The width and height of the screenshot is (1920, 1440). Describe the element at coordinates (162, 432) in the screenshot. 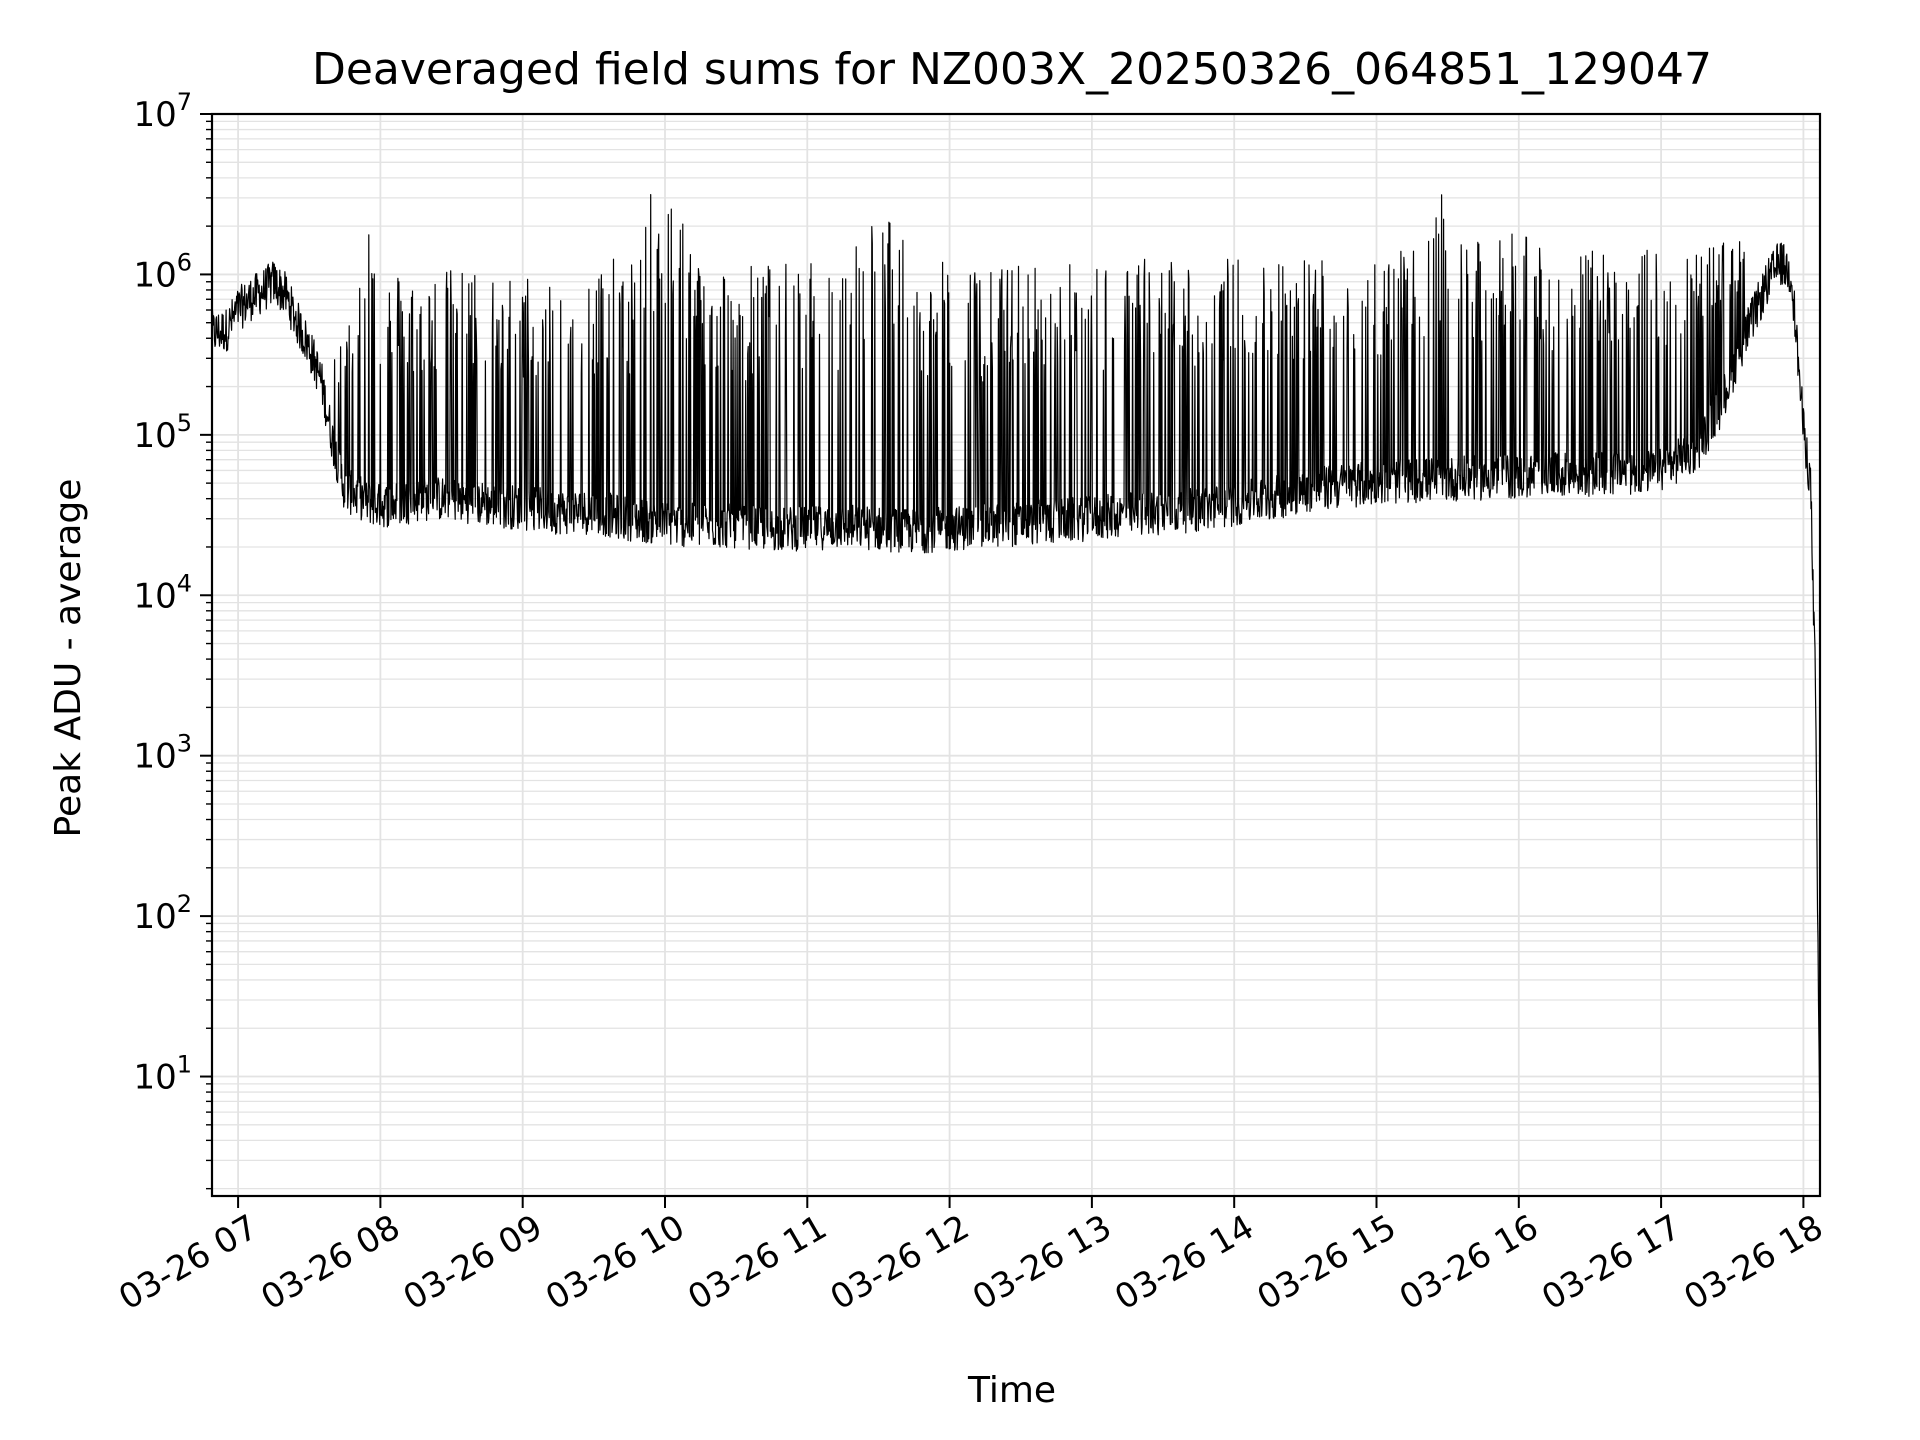

I see `y-tick-label: 10⁵` at that location.